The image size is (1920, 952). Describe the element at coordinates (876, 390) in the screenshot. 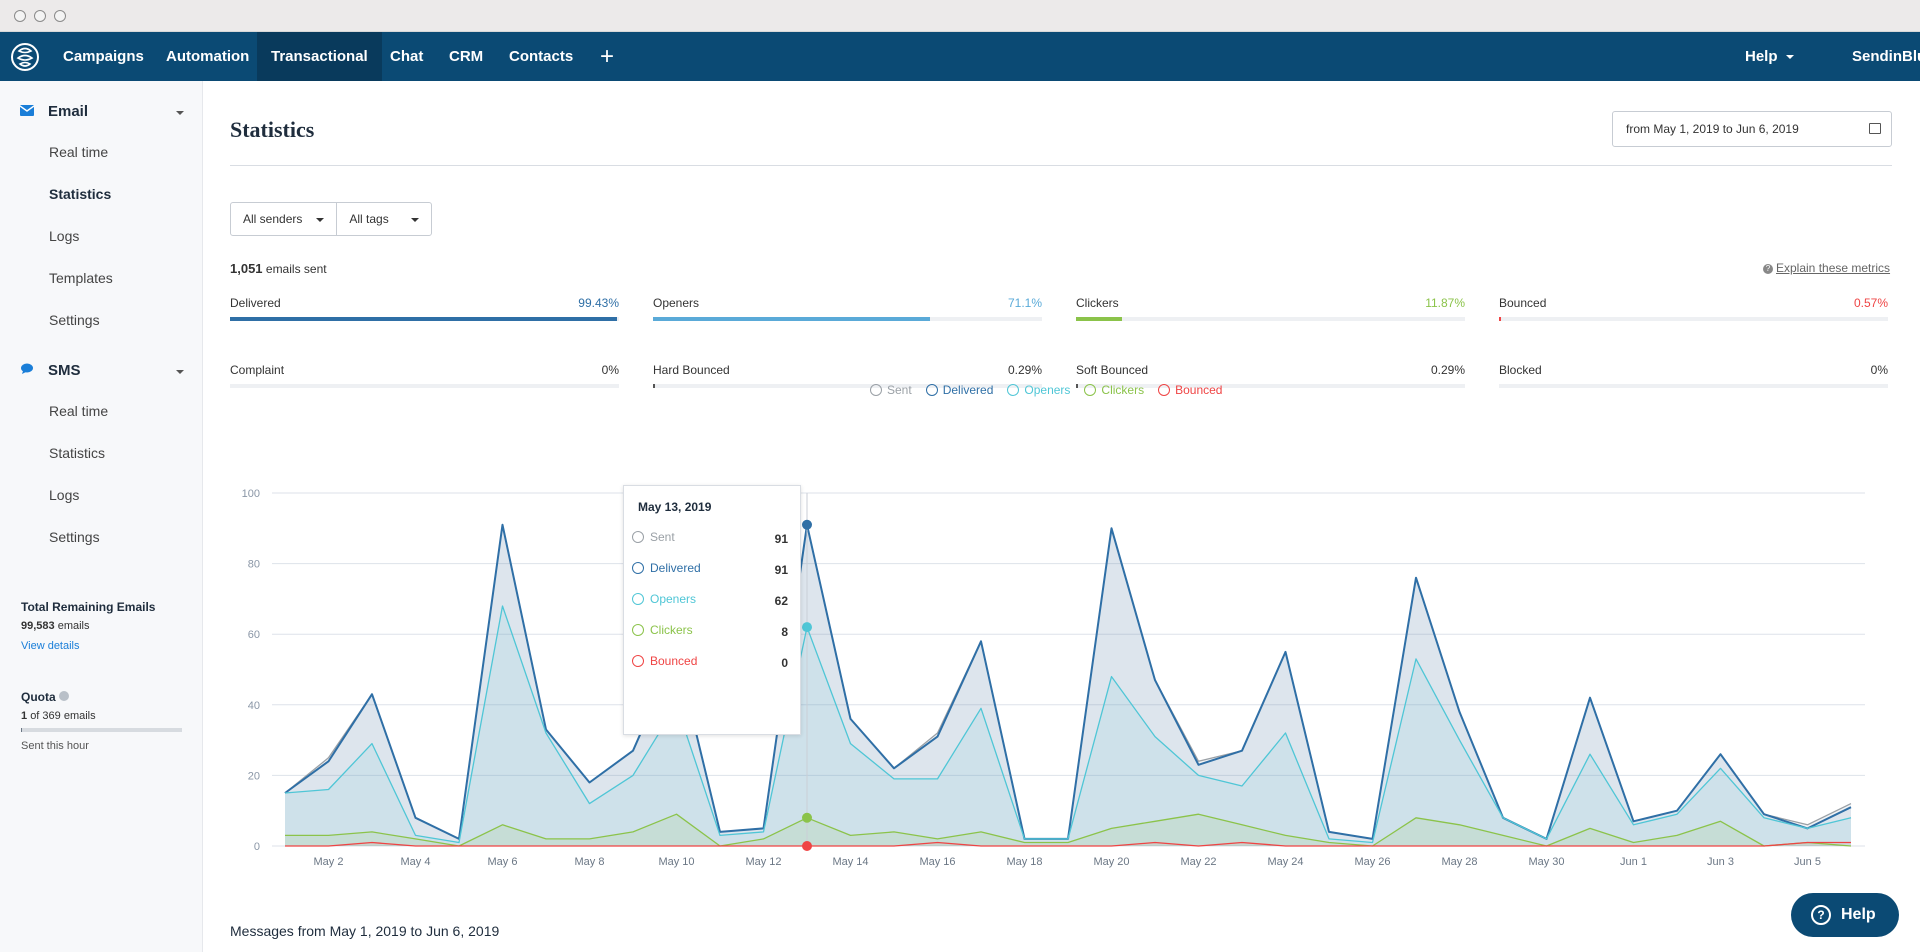

I see `legend-marker-icon` at that location.